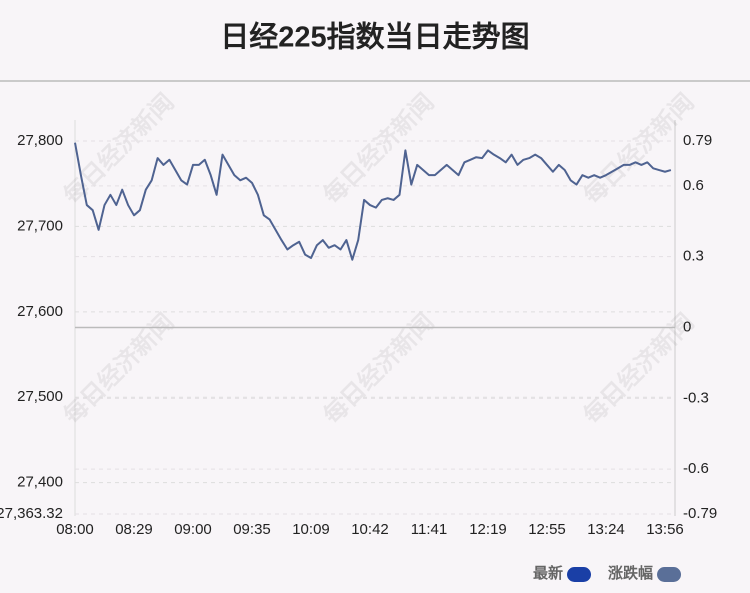 This screenshot has height=593, width=750. What do you see at coordinates (193, 529) in the screenshot?
I see `x-tick-label: 09:00` at bounding box center [193, 529].